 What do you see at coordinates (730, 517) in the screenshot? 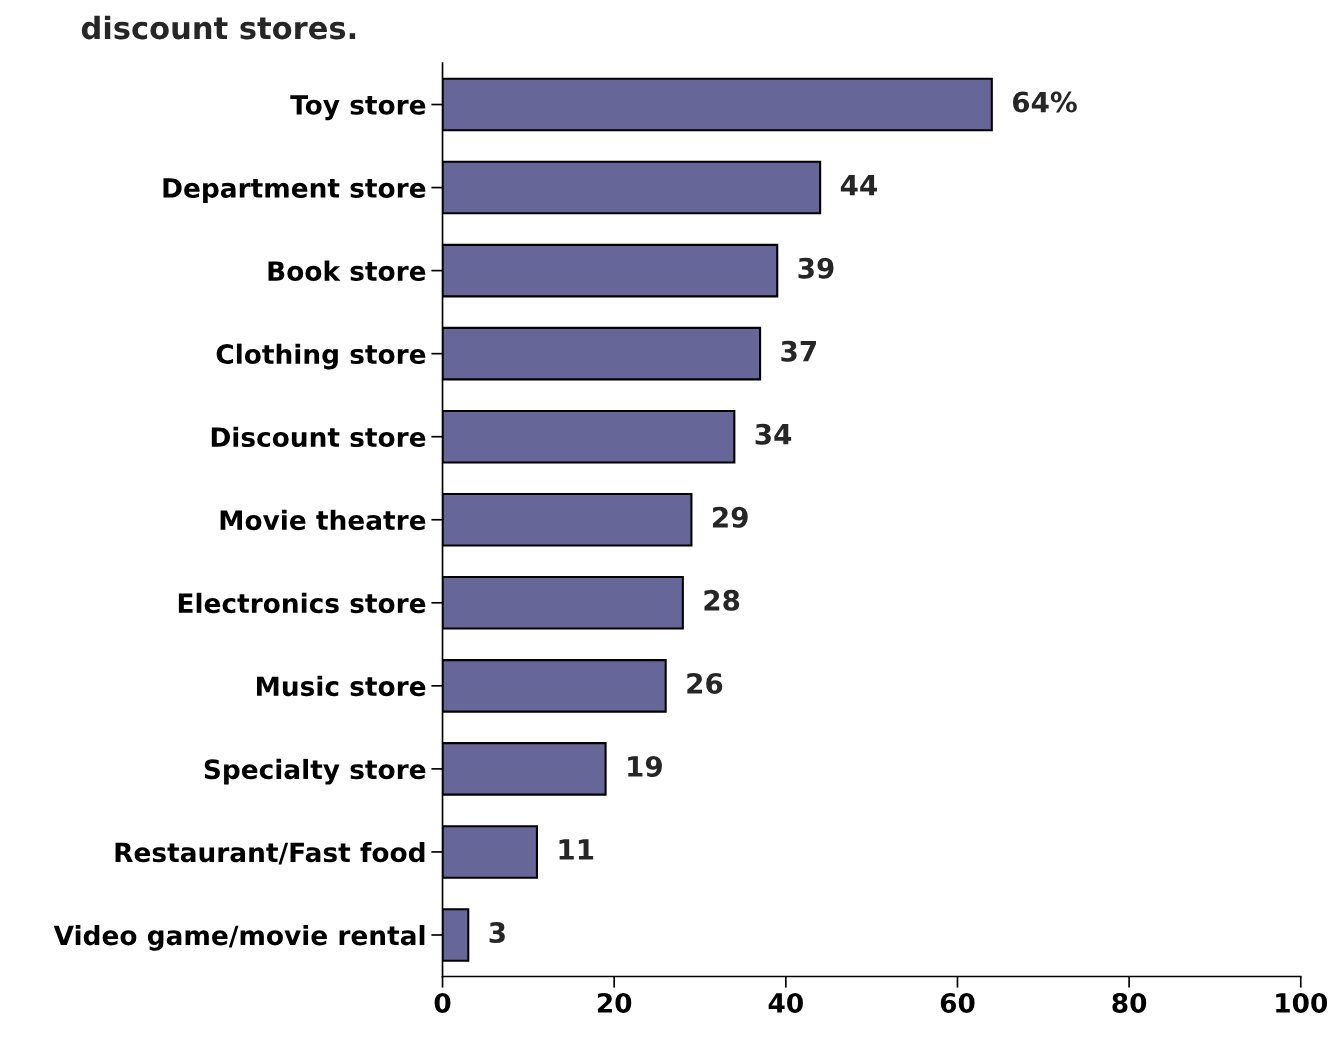
I see `data-label: 29` at bounding box center [730, 517].